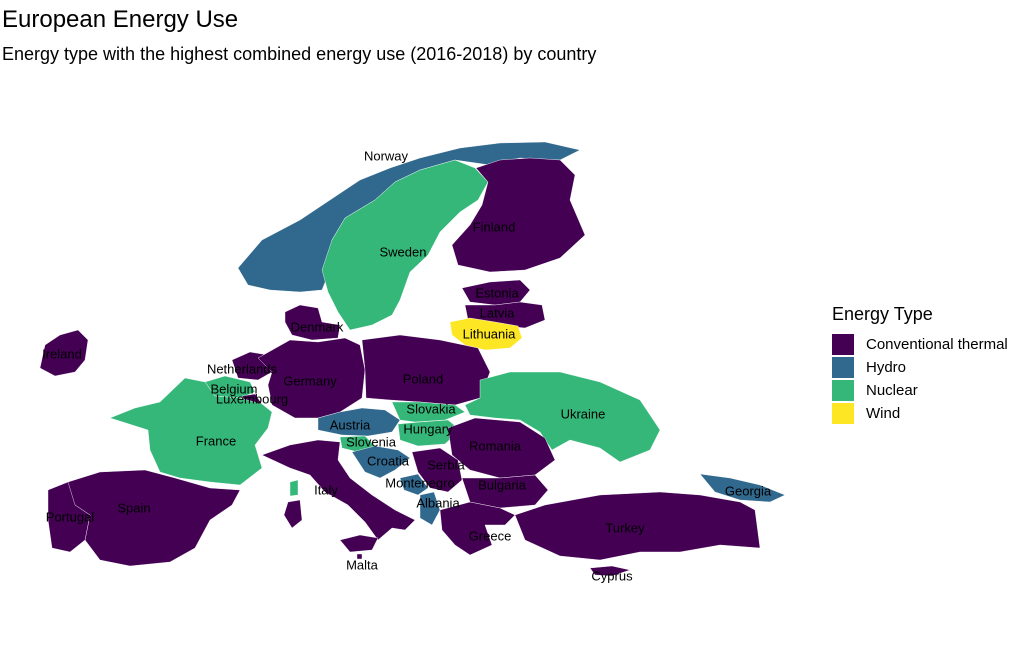 The height and width of the screenshot is (664, 1017). I want to click on country-ireland, so click(64, 353).